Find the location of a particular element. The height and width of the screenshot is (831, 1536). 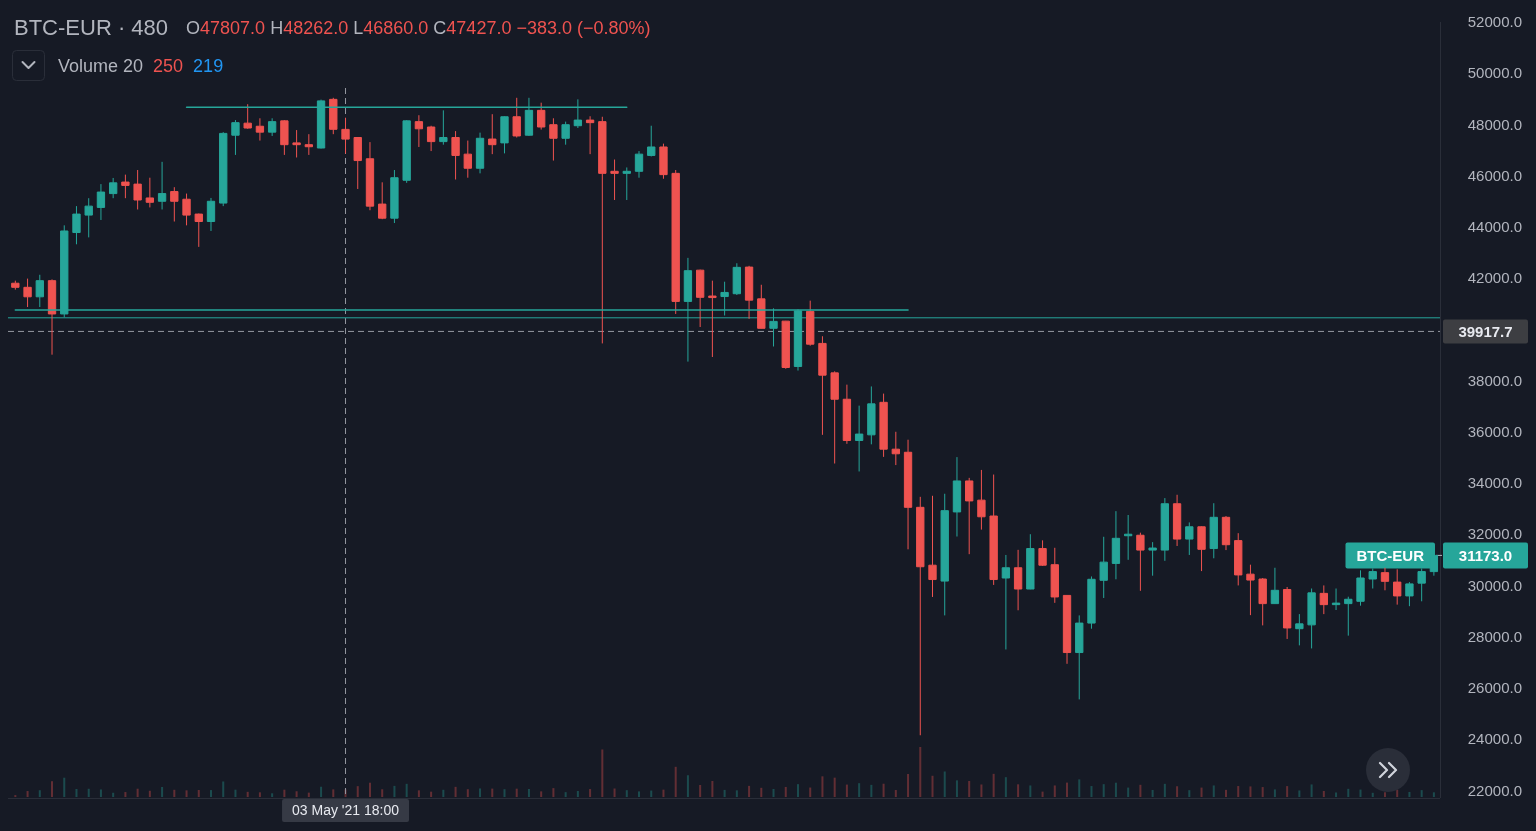

y-tick-label: 34000.0 is located at coordinates (1494, 483).